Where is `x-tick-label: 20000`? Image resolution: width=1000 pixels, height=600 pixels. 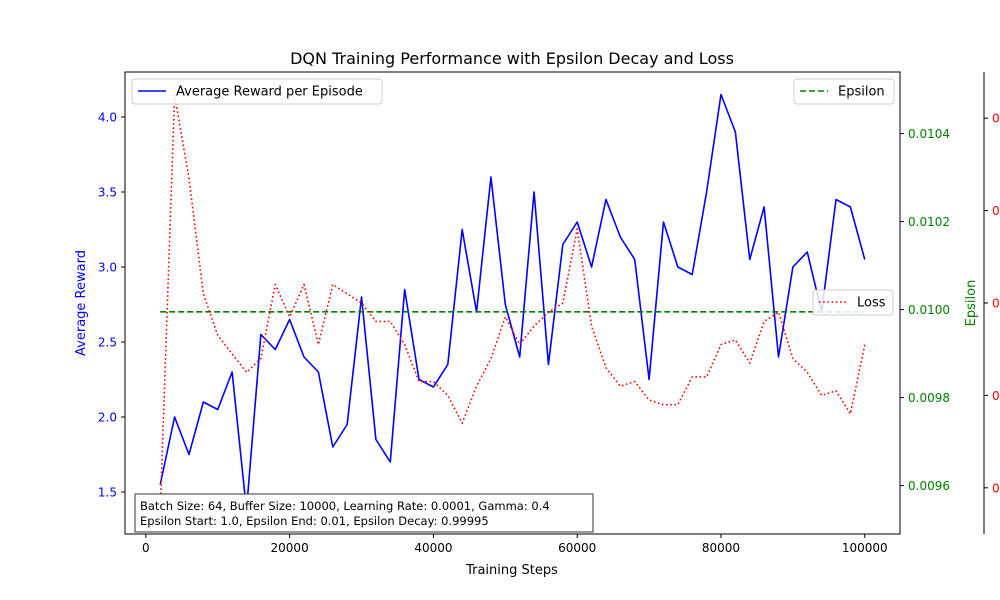 x-tick-label: 20000 is located at coordinates (290, 548).